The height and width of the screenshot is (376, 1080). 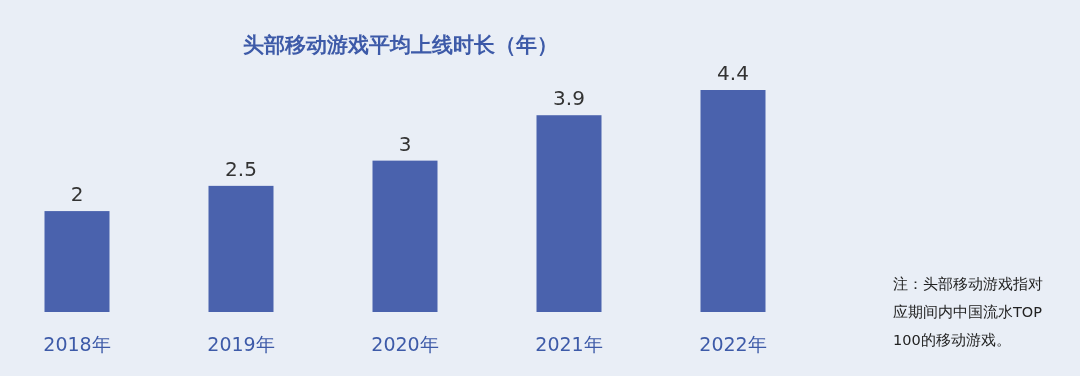 I want to click on data-label: 3, so click(x=405, y=143).